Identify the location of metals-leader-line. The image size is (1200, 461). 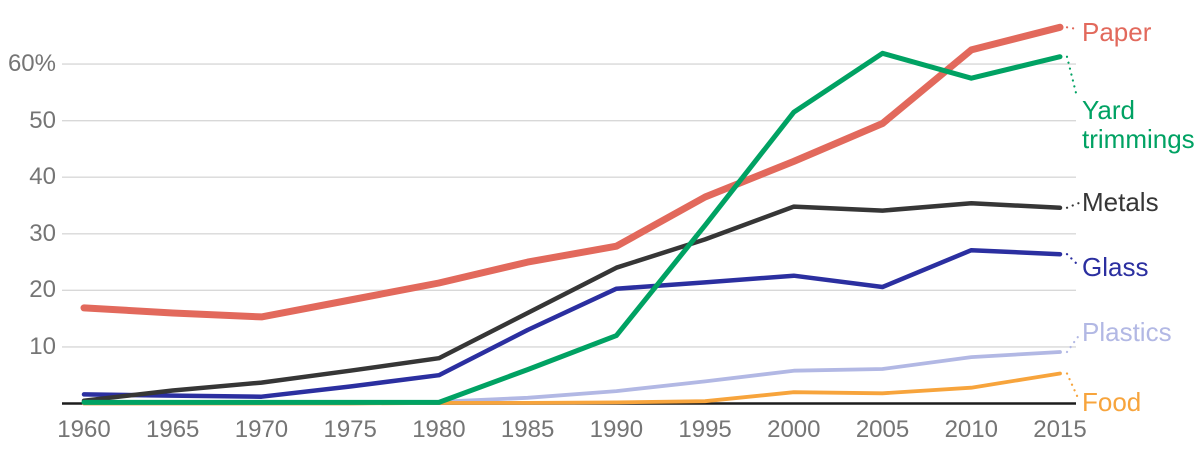
(1073, 205).